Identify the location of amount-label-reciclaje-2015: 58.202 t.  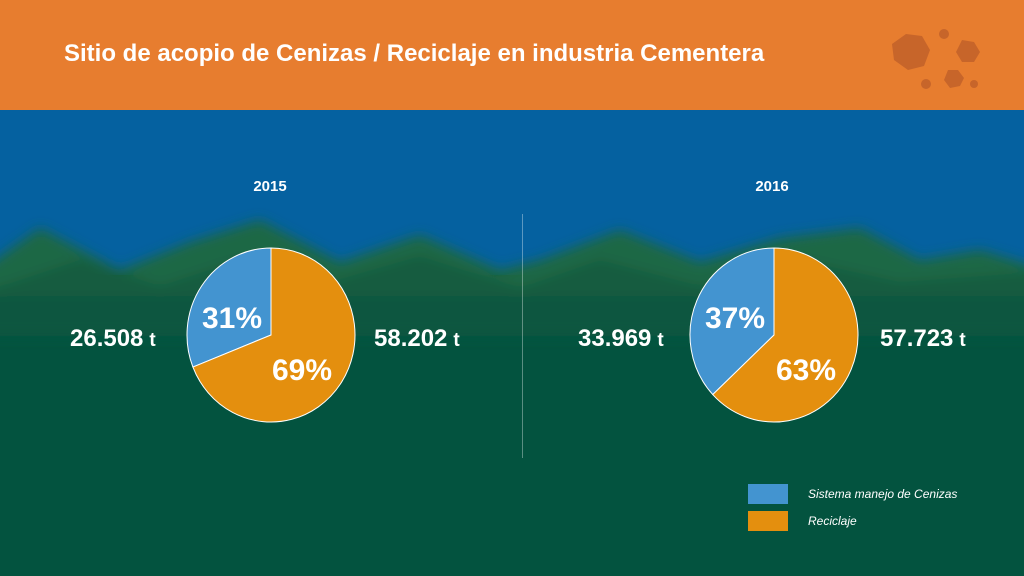
(417, 339).